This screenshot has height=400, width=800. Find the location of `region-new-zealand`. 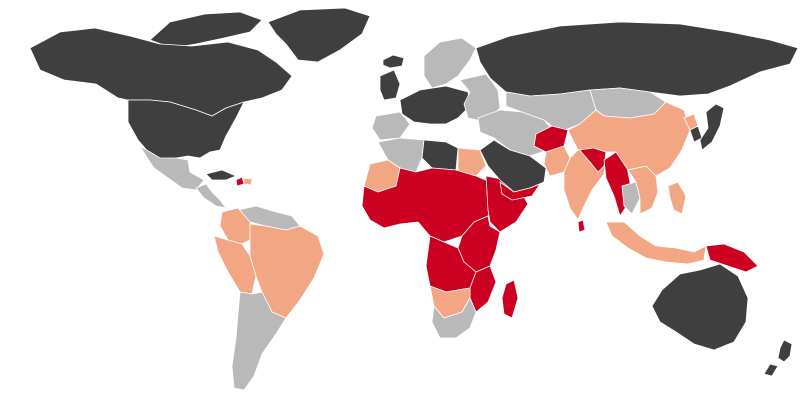

region-new-zealand is located at coordinates (778, 358).